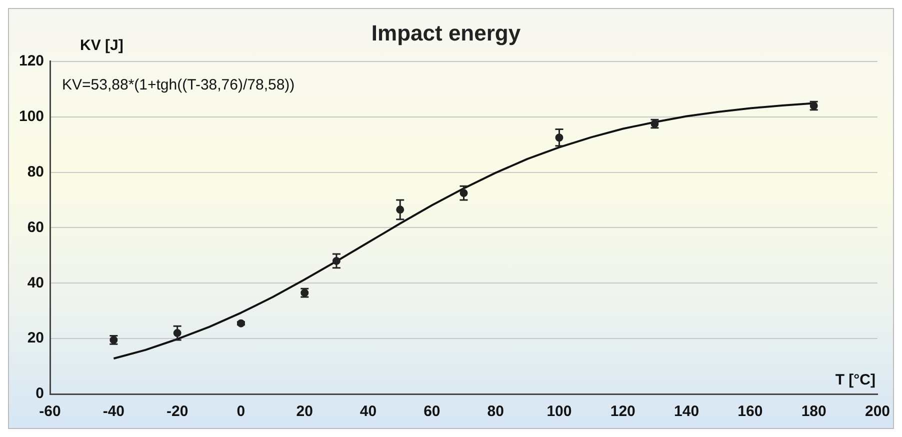 The image size is (902, 437). I want to click on y-tick-label: 60, so click(35, 227).